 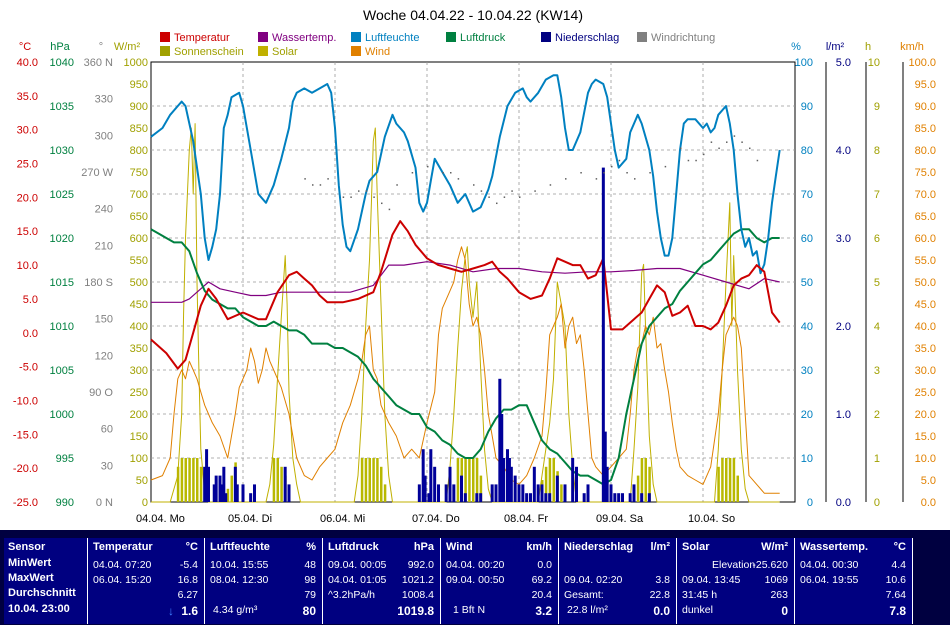 What do you see at coordinates (834, 547) in the screenshot?
I see `water-temp-header: Wassertemp.` at bounding box center [834, 547].